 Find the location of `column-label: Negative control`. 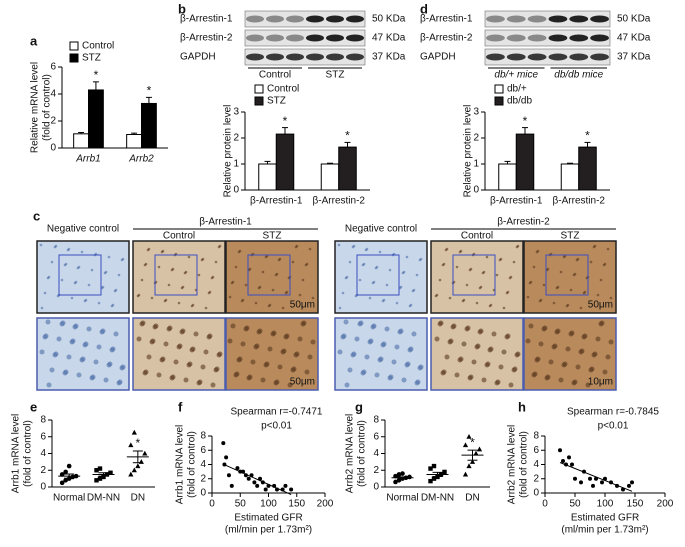

column-label: Negative control is located at coordinates (381, 229).